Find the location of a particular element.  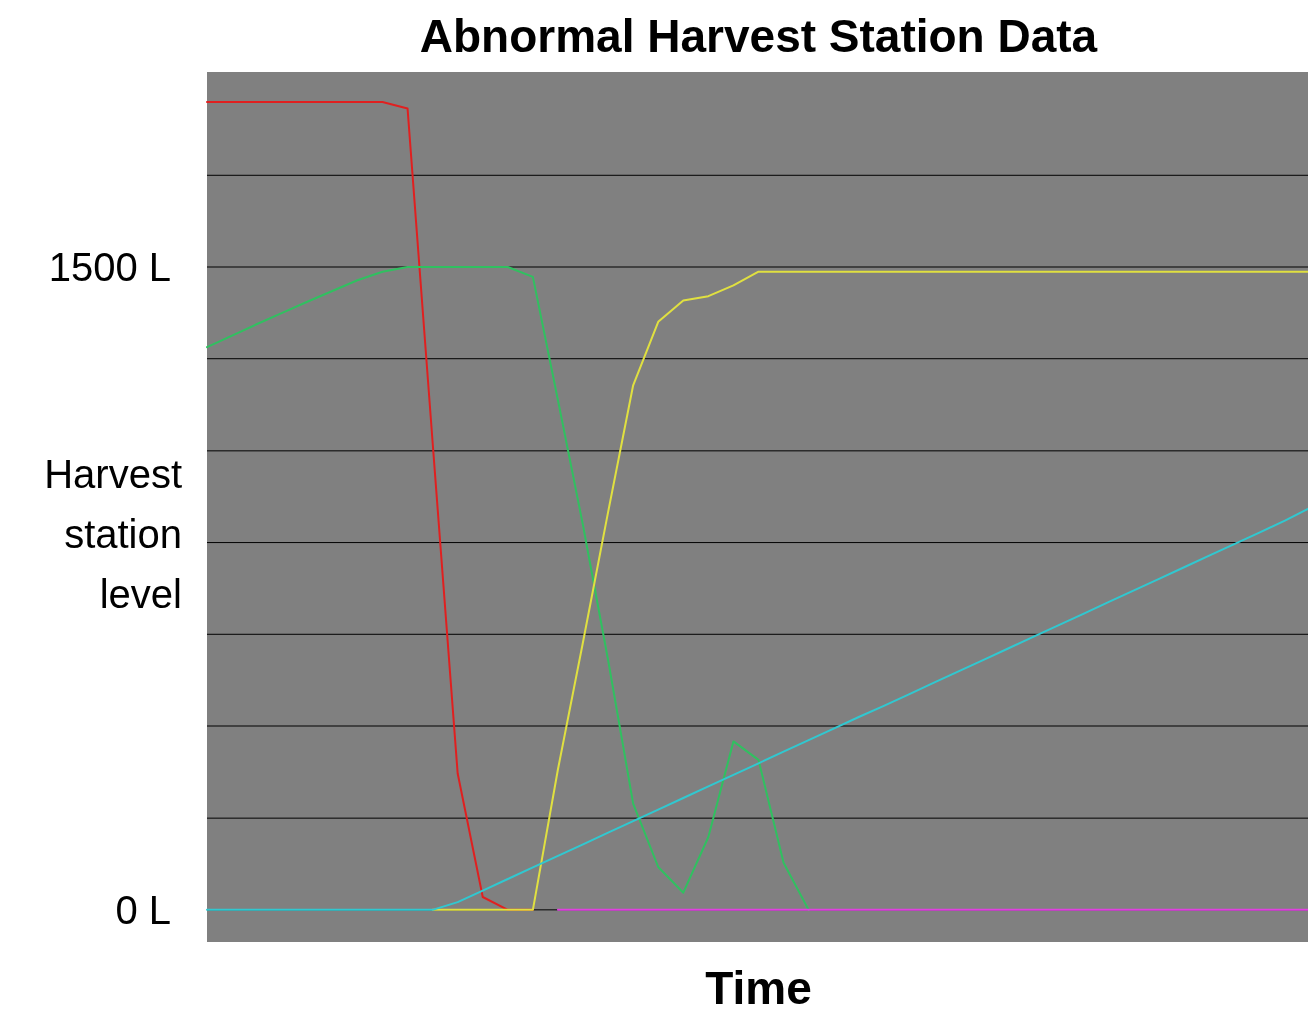

chart-title: Abnormal Harvest Station Data is located at coordinates (758, 36).